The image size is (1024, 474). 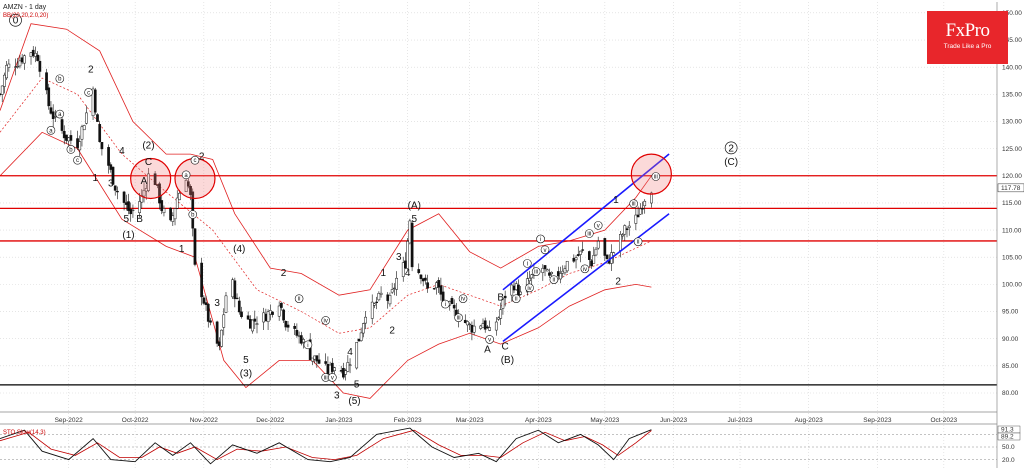 What do you see at coordinates (1012, 230) in the screenshot?
I see `price-tick-label: 110.00` at bounding box center [1012, 230].